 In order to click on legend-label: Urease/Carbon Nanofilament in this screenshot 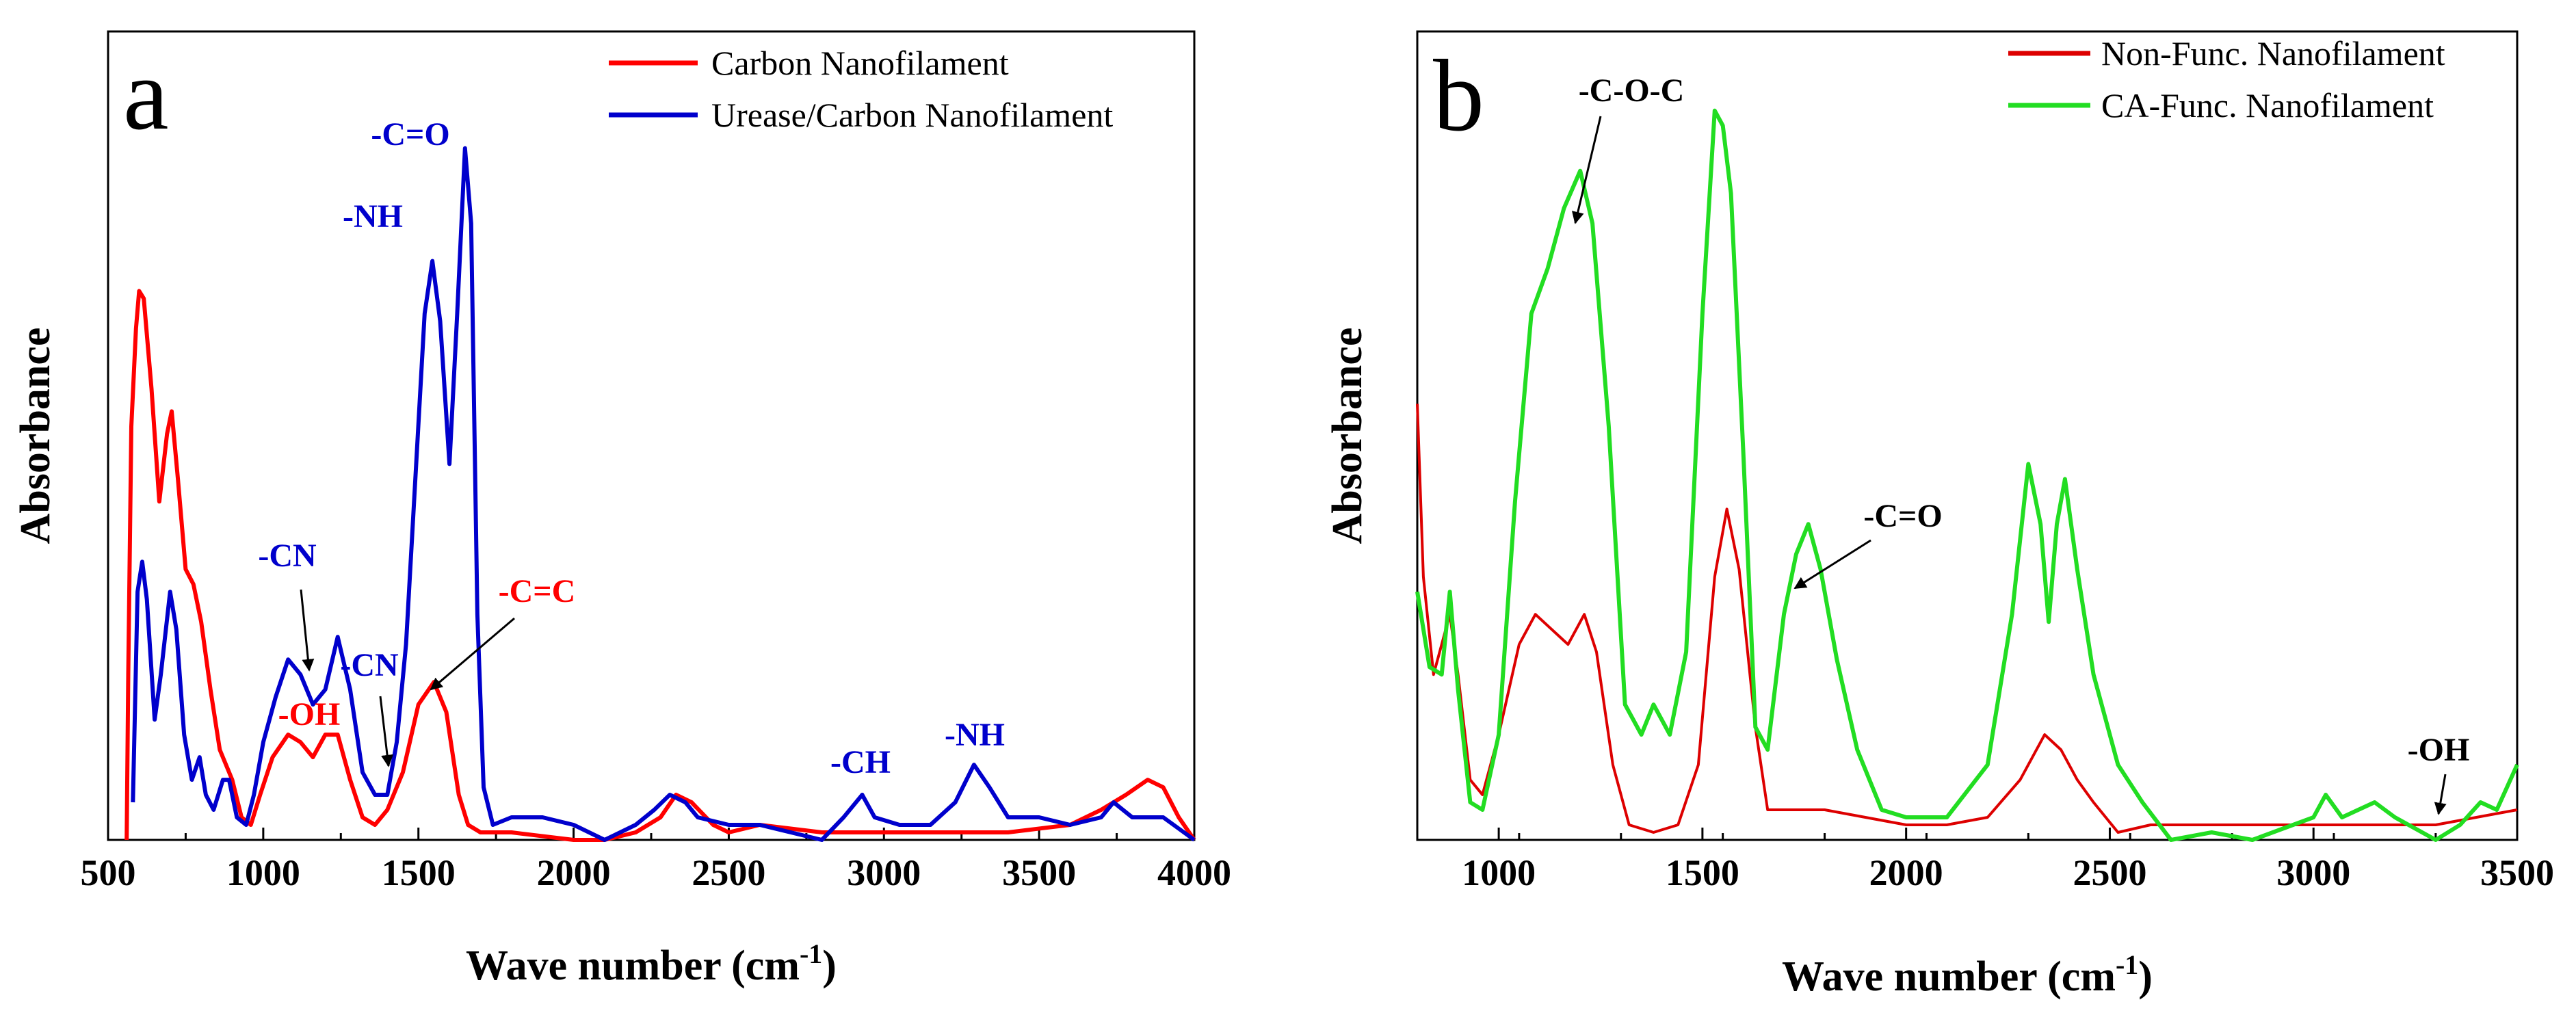, I will do `click(912, 115)`.